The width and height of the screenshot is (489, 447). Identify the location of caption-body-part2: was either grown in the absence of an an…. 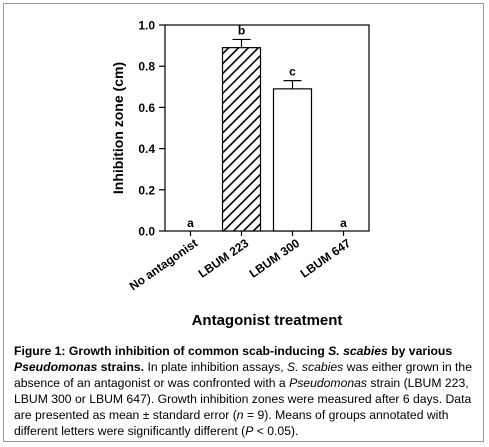
(243, 375).